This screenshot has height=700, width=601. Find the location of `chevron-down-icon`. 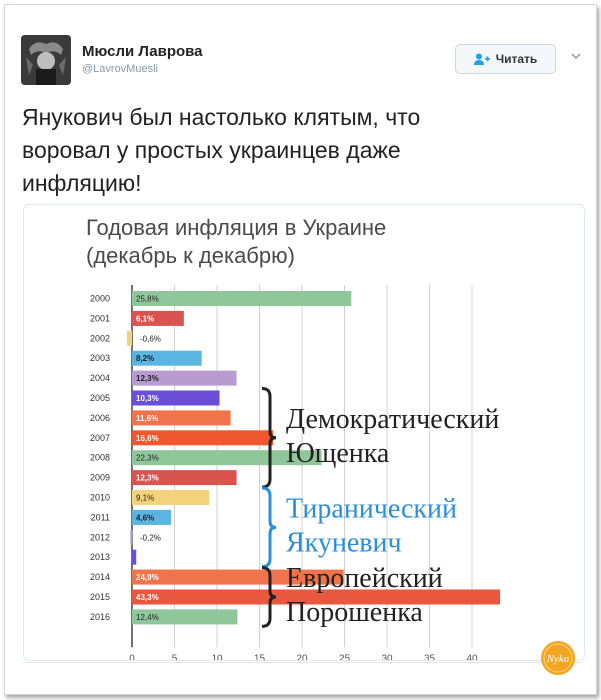

chevron-down-icon is located at coordinates (576, 56).